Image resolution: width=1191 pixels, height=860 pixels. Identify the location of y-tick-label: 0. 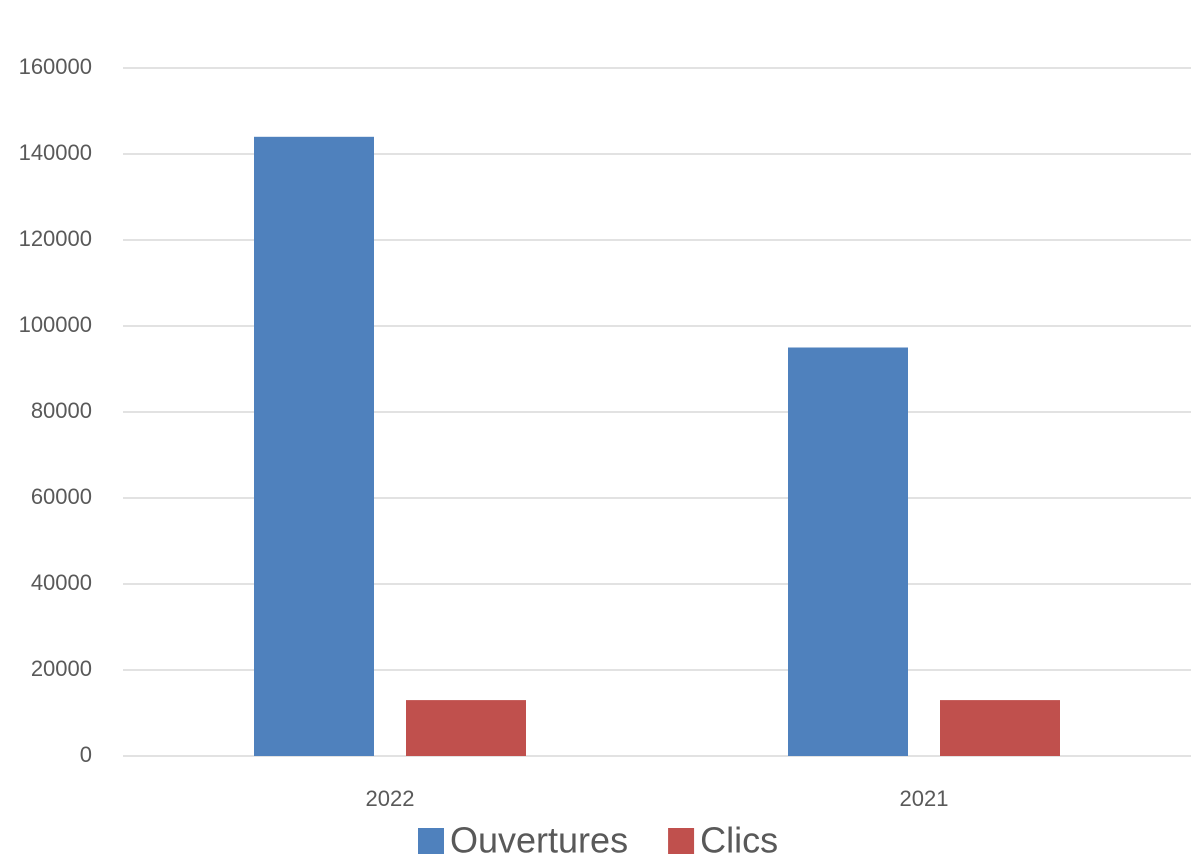
(86, 754).